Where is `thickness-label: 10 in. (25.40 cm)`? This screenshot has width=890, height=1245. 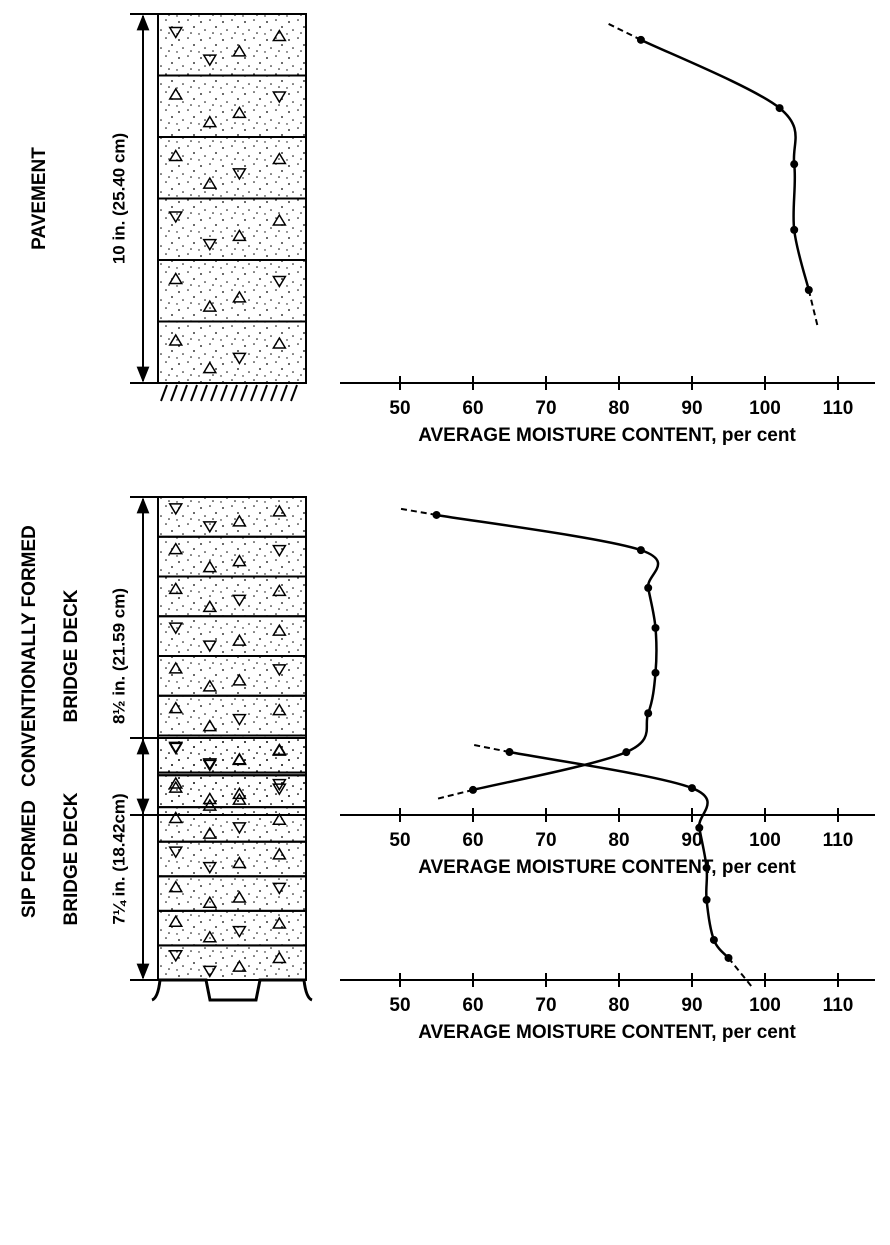
thickness-label: 10 in. (25.40 cm) is located at coordinates (118, 198).